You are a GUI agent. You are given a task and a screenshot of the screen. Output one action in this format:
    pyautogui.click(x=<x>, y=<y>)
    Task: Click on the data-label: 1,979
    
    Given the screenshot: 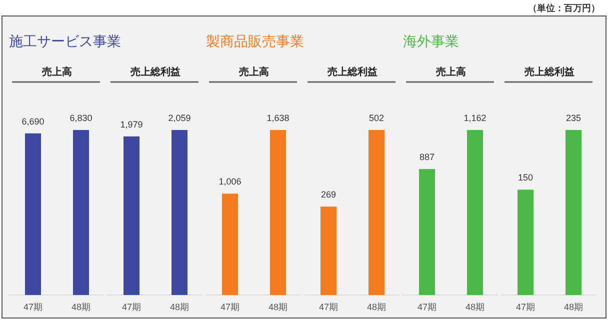 What is the action you would take?
    pyautogui.click(x=131, y=124)
    